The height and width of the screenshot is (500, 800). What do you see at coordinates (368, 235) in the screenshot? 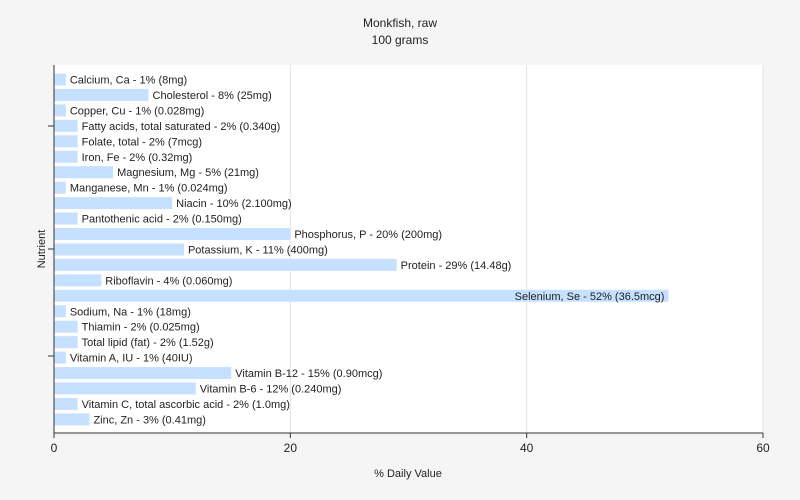
I see `bar-label: Phosphorus, P - 20% (200mg)` at bounding box center [368, 235].